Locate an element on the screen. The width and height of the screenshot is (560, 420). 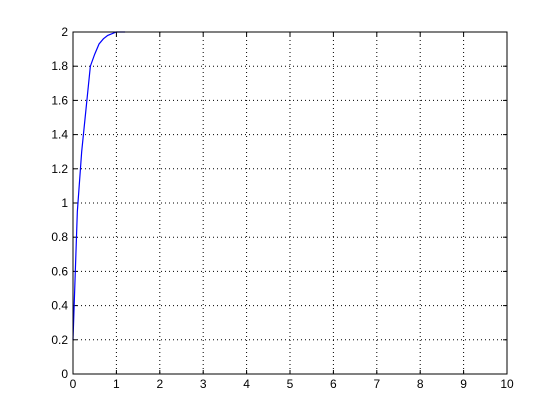
x-tick-label: 6 is located at coordinates (333, 384).